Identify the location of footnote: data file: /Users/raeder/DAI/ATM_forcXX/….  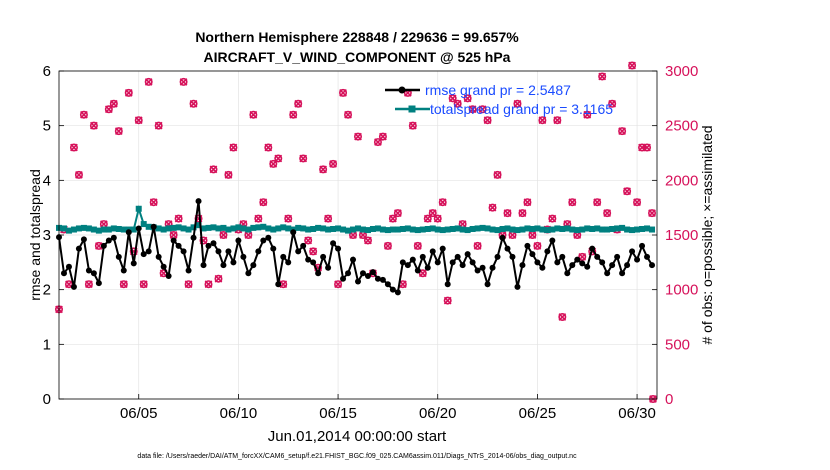
(357, 456).